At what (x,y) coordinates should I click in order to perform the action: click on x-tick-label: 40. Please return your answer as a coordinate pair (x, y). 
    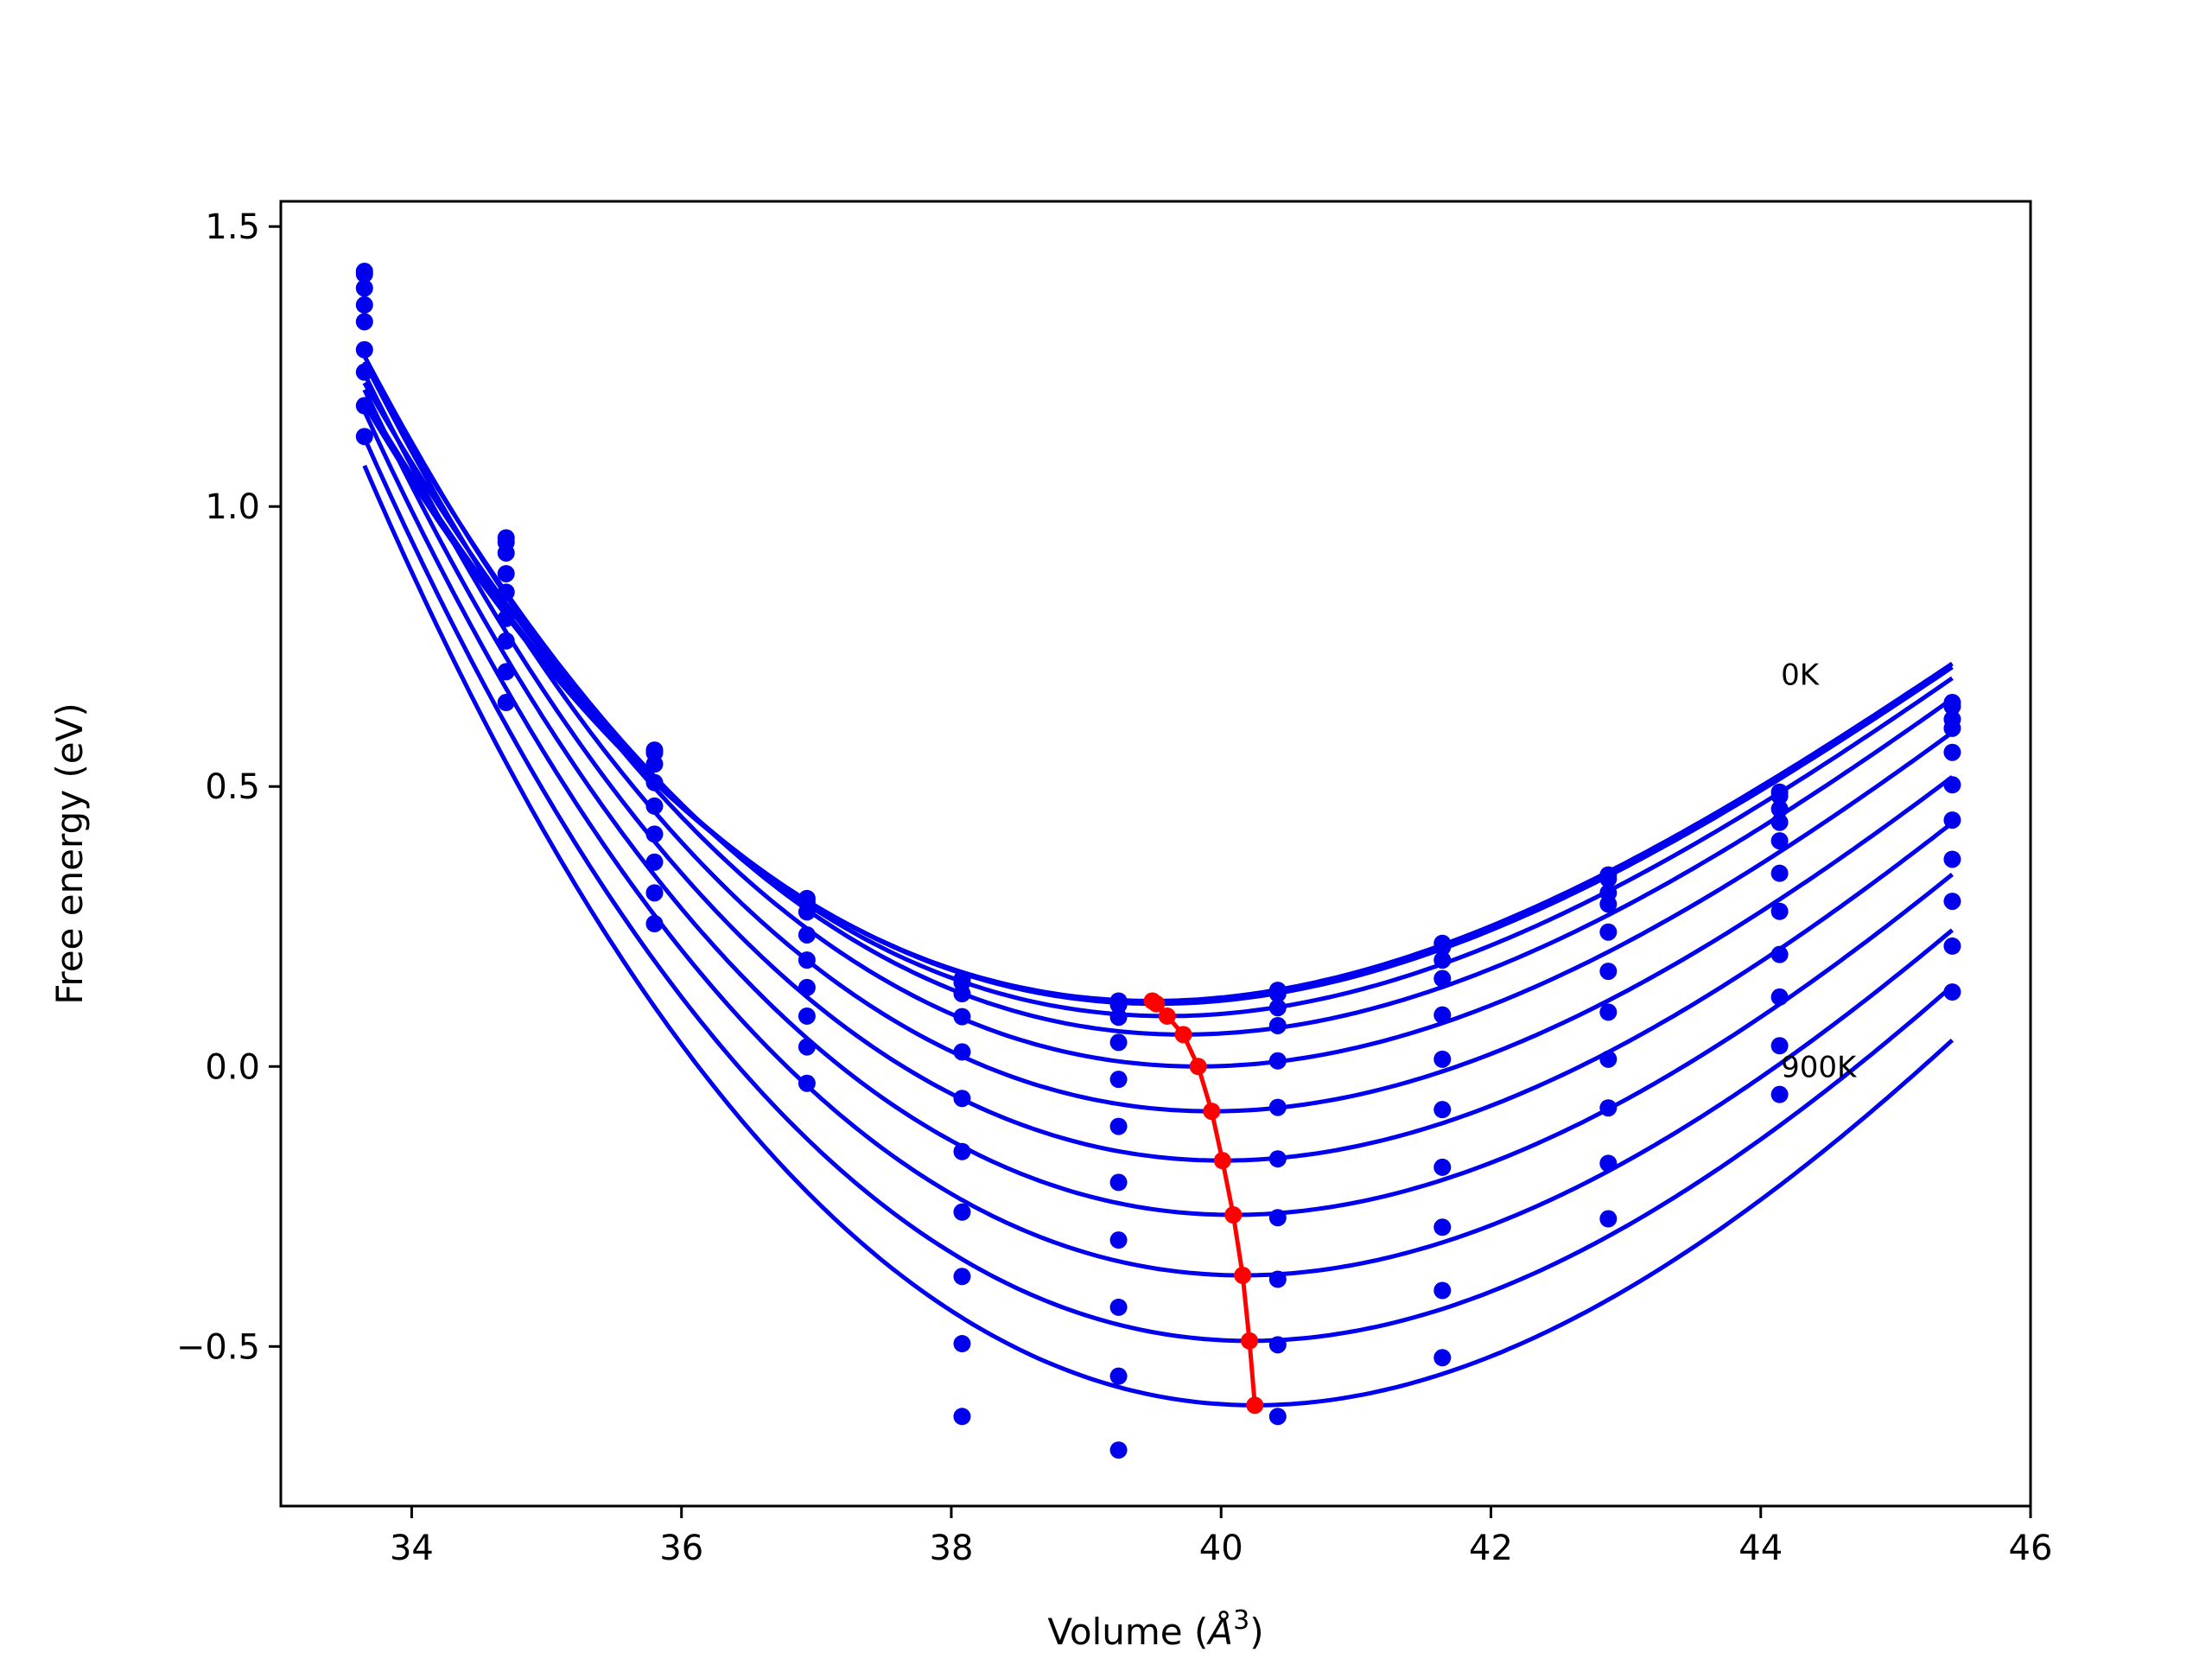
    Looking at the image, I should click on (1221, 1548).